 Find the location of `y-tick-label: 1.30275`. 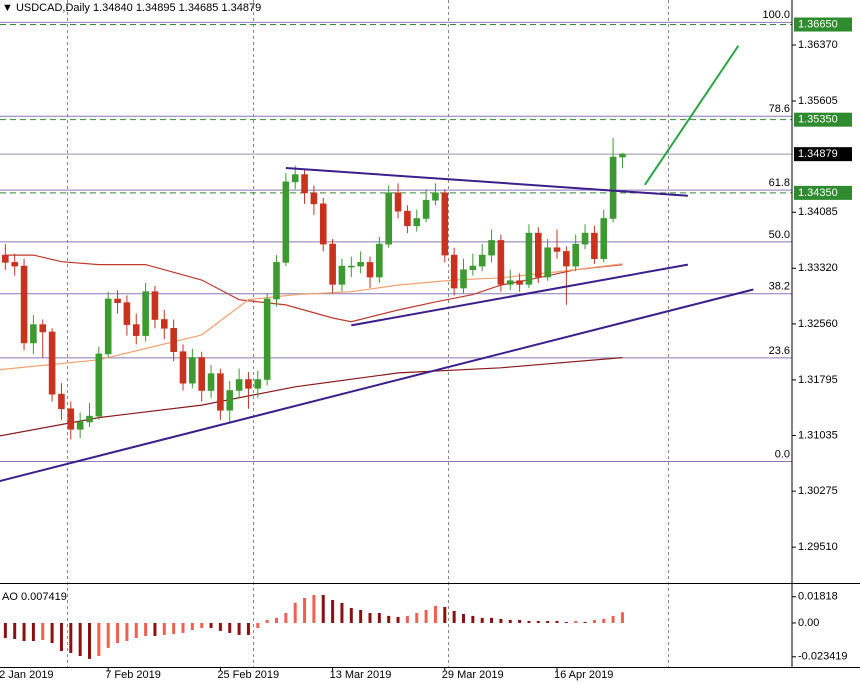

y-tick-label: 1.30275 is located at coordinates (818, 491).